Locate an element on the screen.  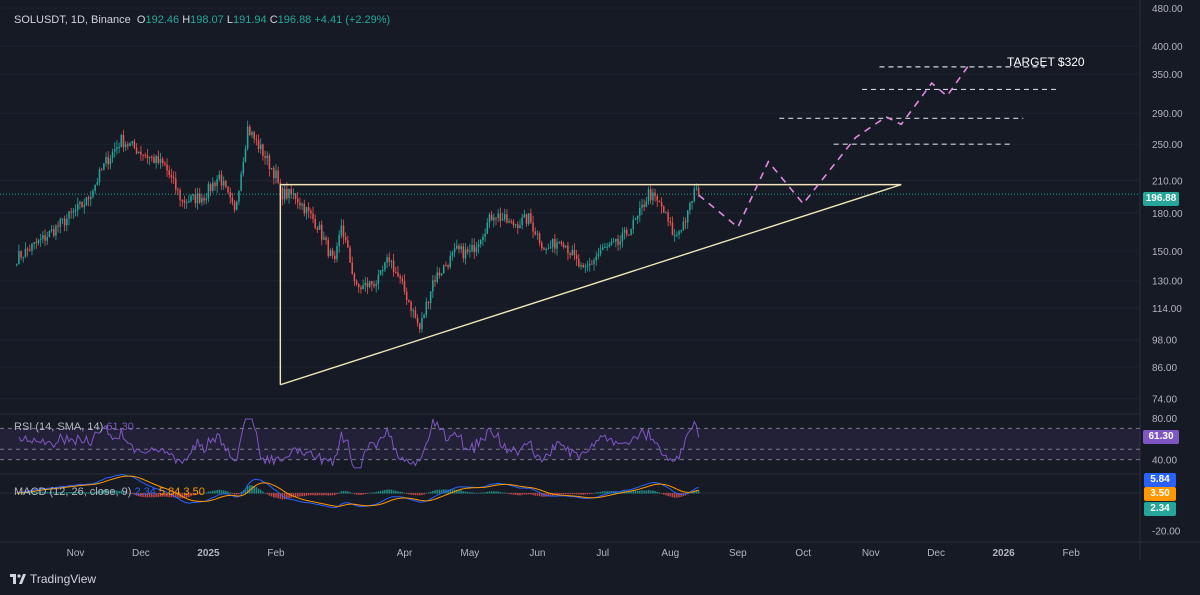
price-tick-label: 210.00 is located at coordinates (1167, 182).